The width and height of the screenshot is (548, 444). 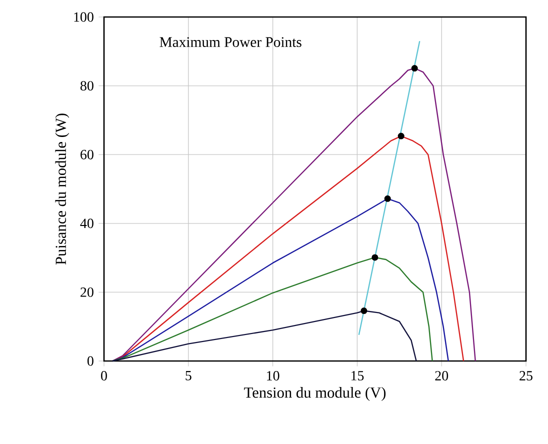 What do you see at coordinates (87, 223) in the screenshot?
I see `y-tick-label: 40` at bounding box center [87, 223].